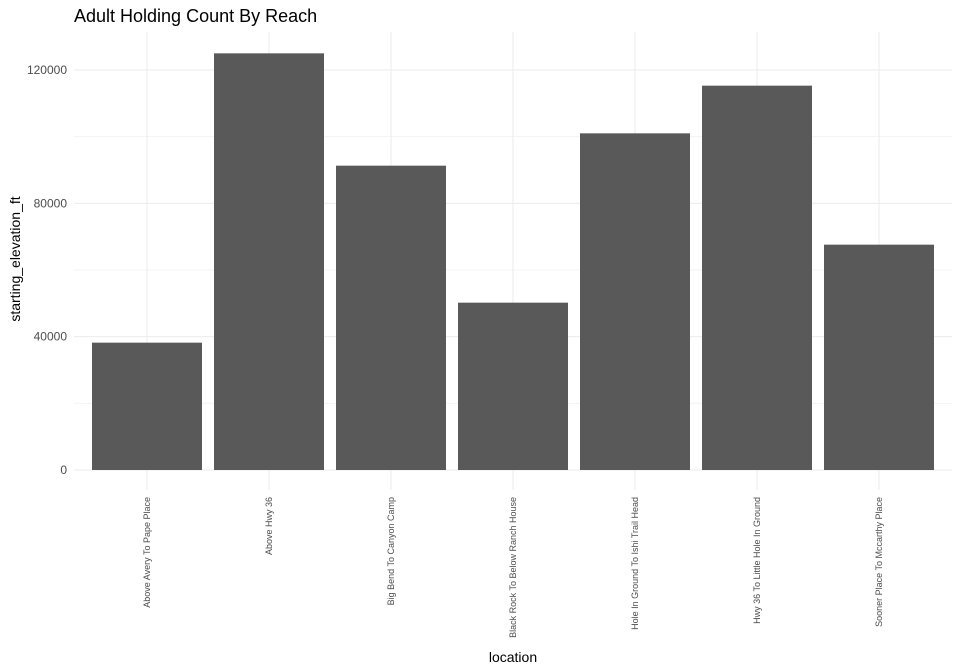 The height and width of the screenshot is (672, 960). I want to click on y-tick-label: 80000, so click(51, 203).